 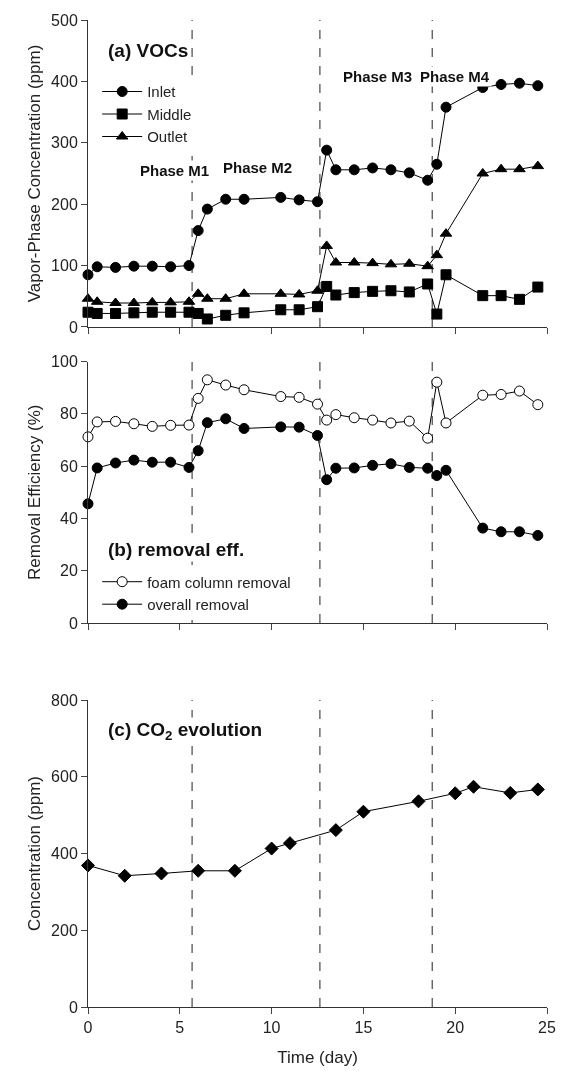 I want to click on legend-label: foam column removal, so click(x=219, y=582).